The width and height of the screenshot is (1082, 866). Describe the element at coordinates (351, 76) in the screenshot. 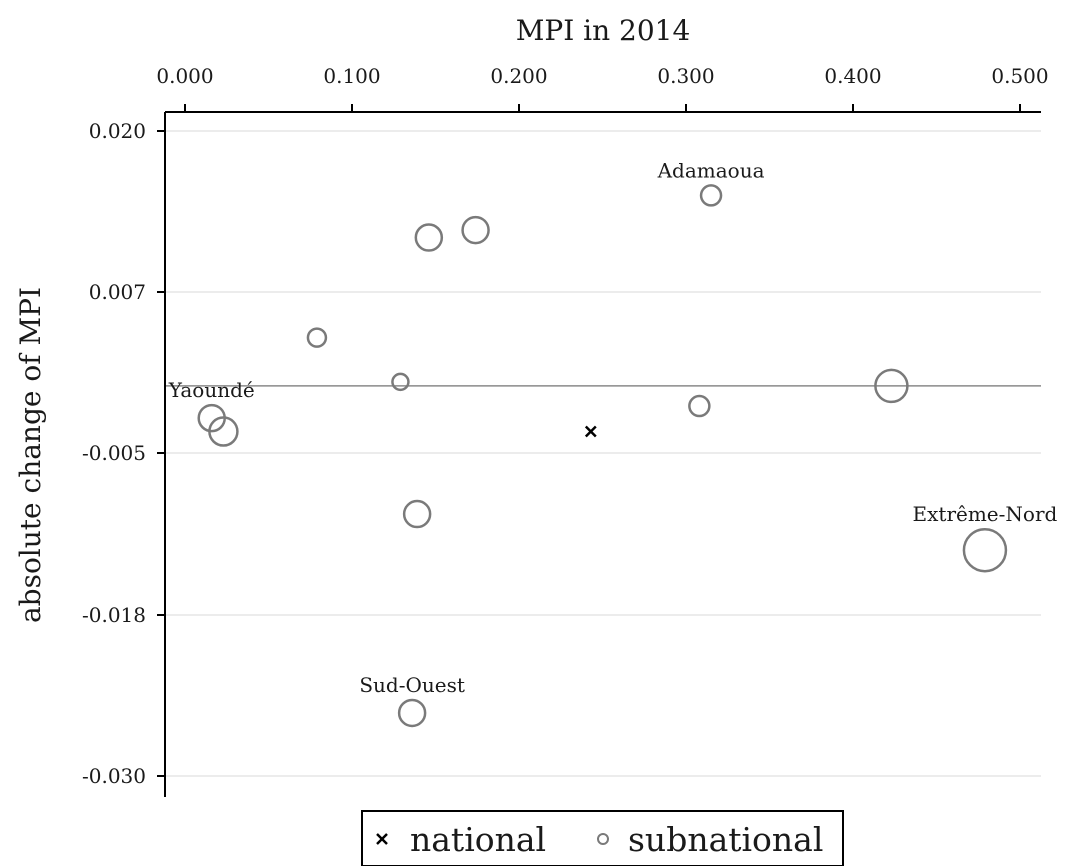

I see `x-tick-label: 0.100` at that location.